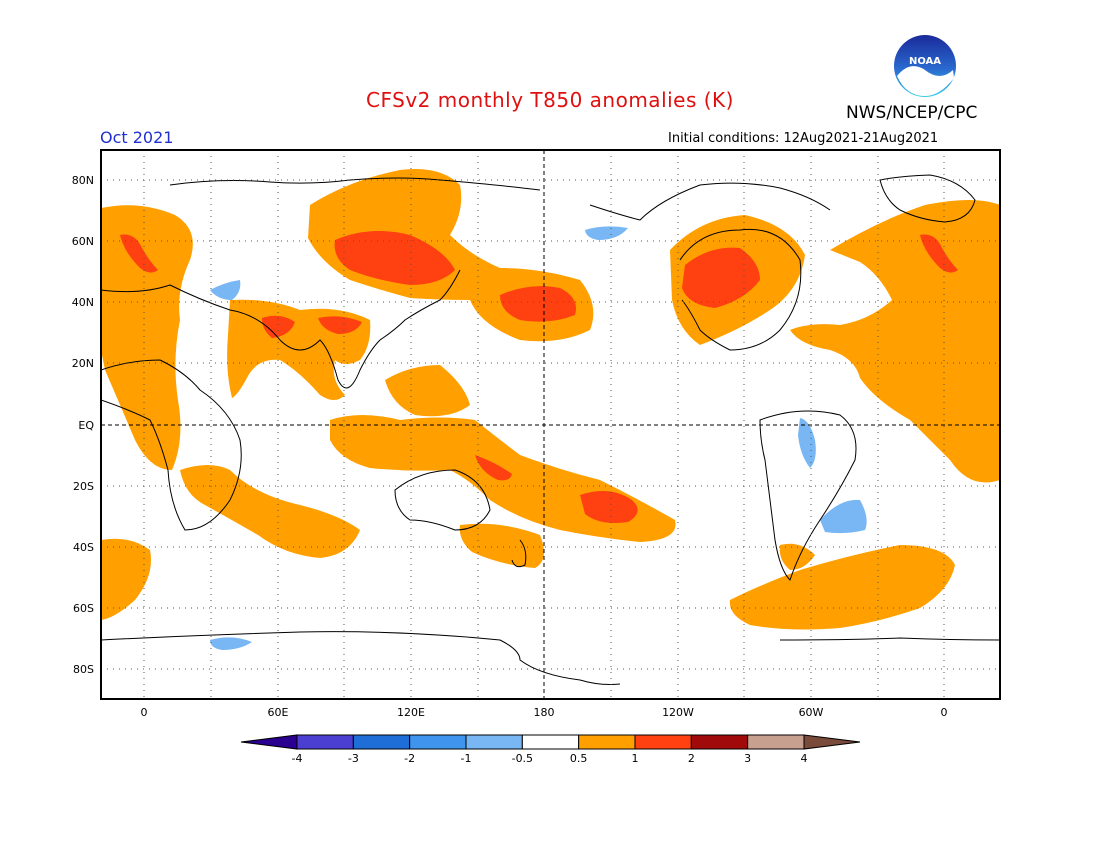  I want to click on initial-conditions: Initial conditions: 12Aug2021-21Aug2021, so click(803, 138).